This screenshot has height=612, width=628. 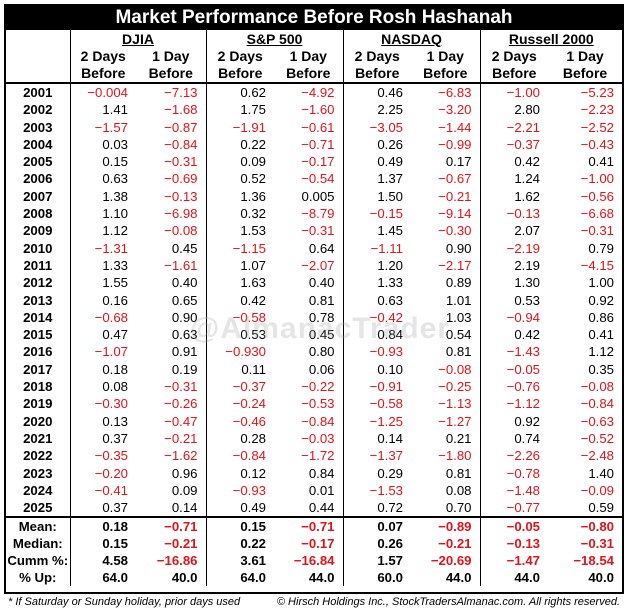 I want to click on table-row: 2012 1.55 0.40 1.63 0.40 1.33 0.89 1.30 1.00, so click(x=314, y=283).